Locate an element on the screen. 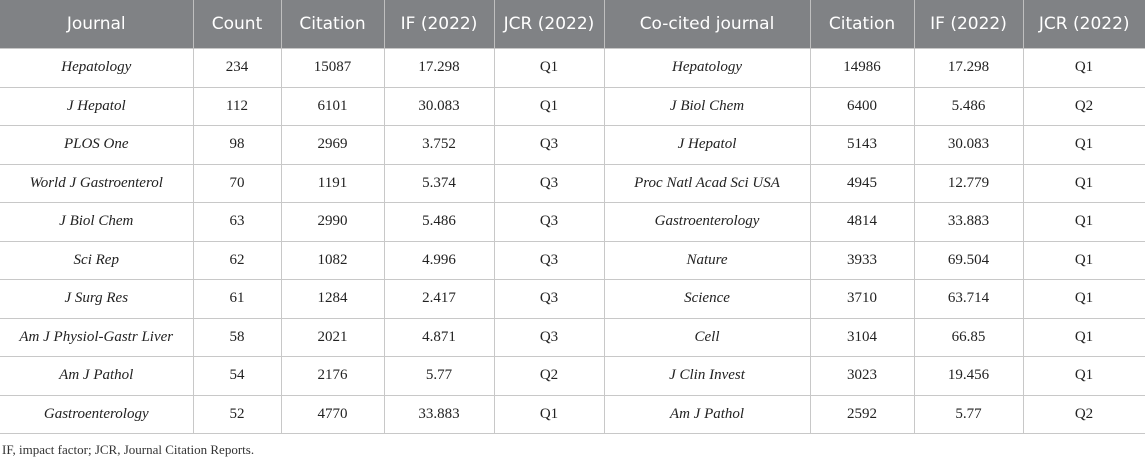 Image resolution: width=1145 pixels, height=458 pixels. journal-name: J Hepatol is located at coordinates (97, 106).